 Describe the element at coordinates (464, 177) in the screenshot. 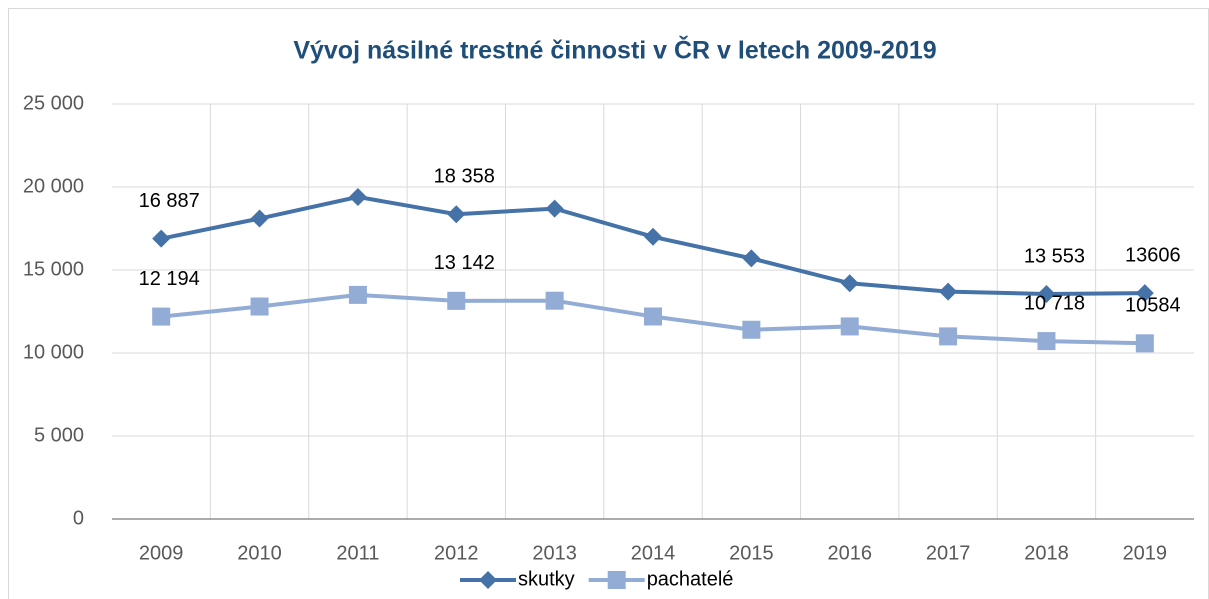

I see `data-label: 18 358` at that location.